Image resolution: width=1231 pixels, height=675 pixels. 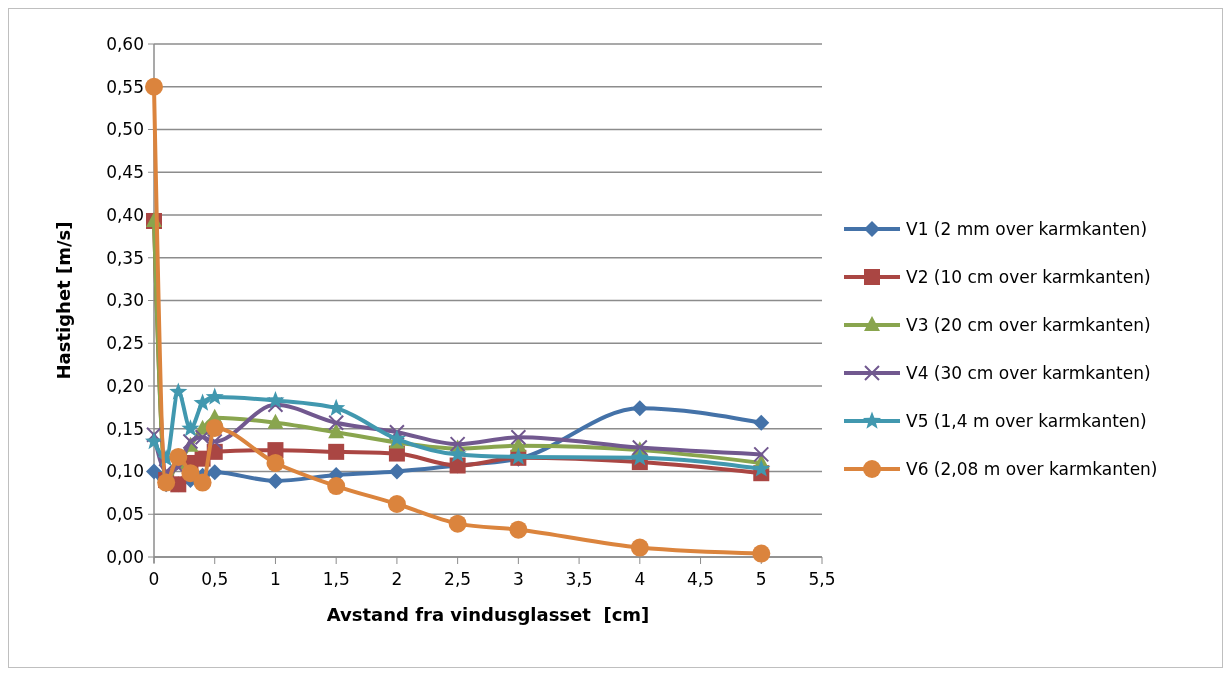 I want to click on x-tick-label: 4, so click(x=640, y=579).